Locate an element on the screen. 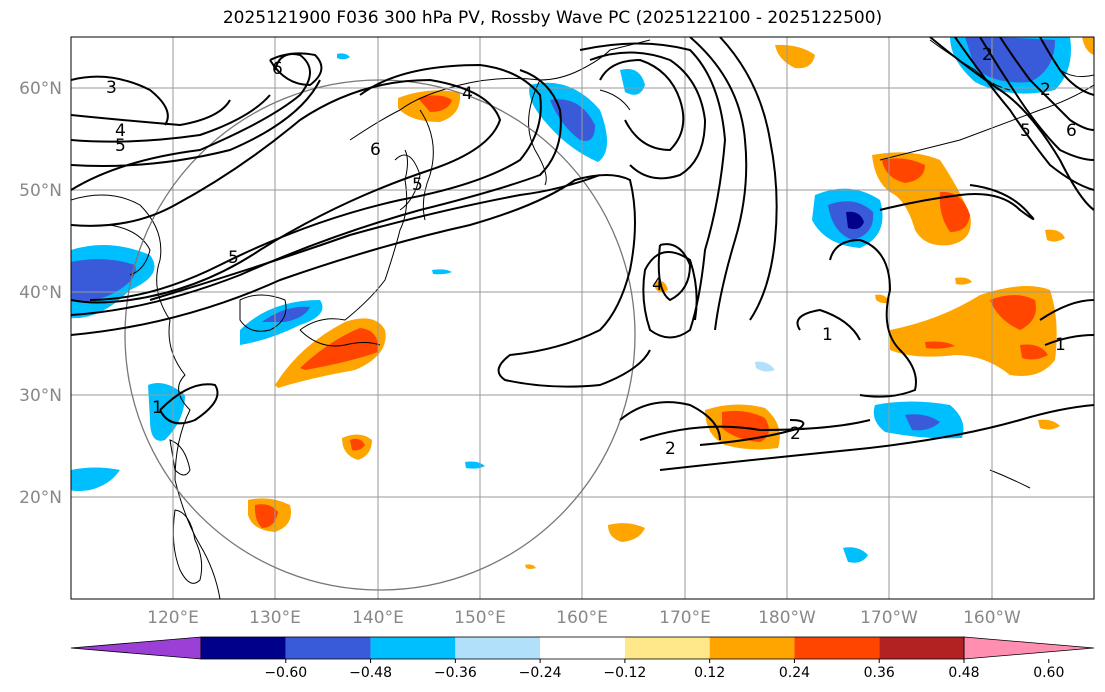 The width and height of the screenshot is (1105, 692). colorbar-extend-high is located at coordinates (1029, 648).